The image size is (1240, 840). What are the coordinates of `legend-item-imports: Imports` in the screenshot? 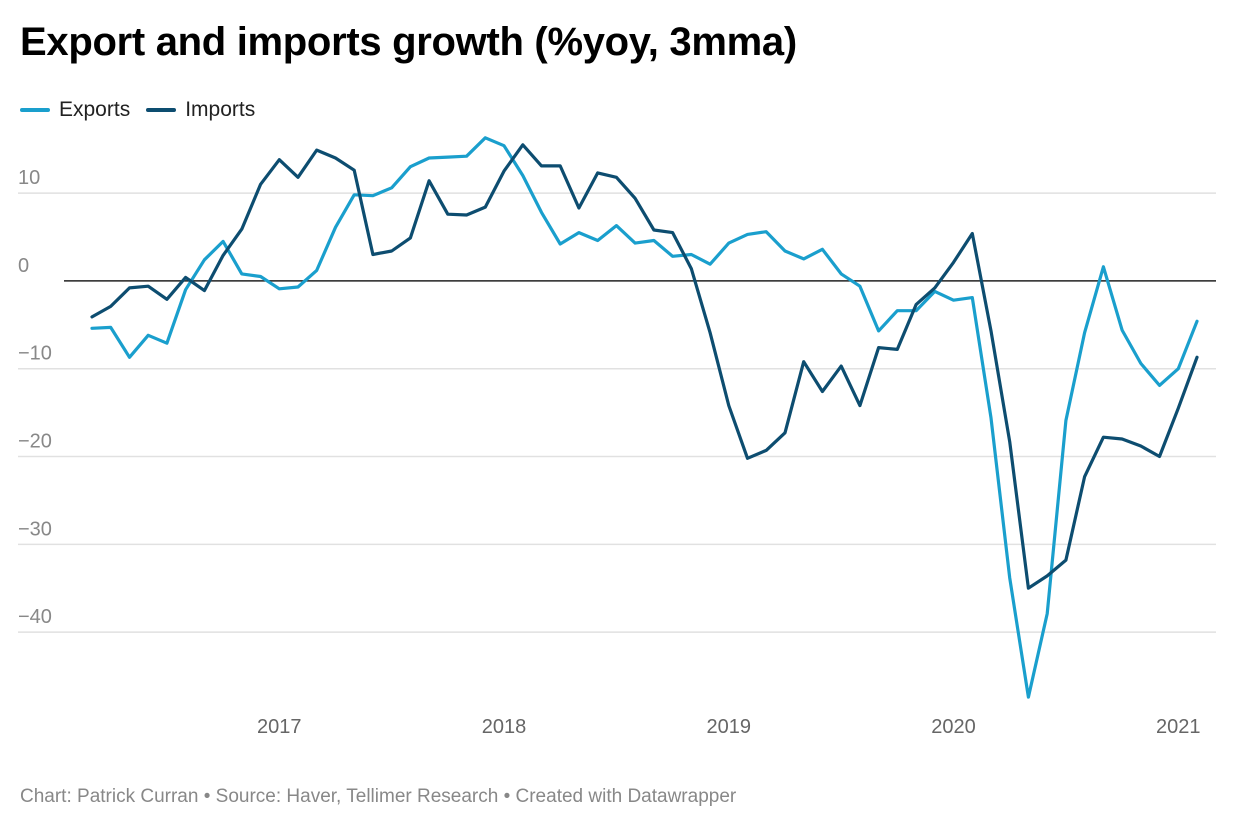 It's located at (200, 110).